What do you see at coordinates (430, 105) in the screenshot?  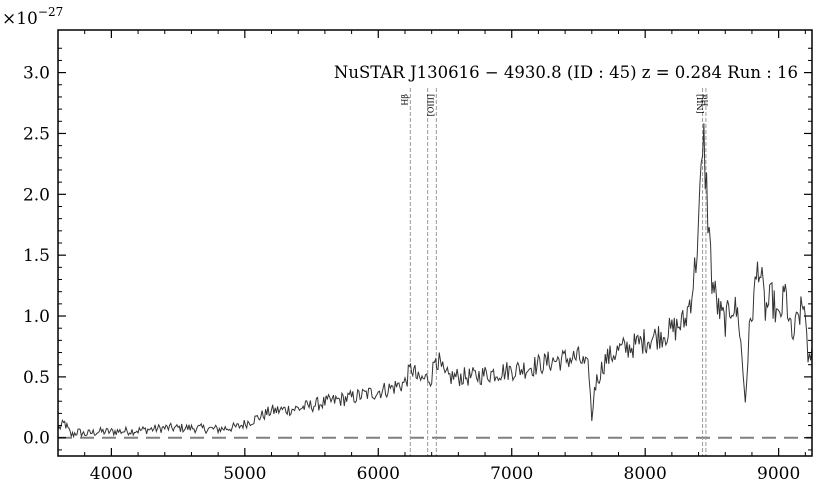 I see `emission-line-label: [OIII]` at bounding box center [430, 105].